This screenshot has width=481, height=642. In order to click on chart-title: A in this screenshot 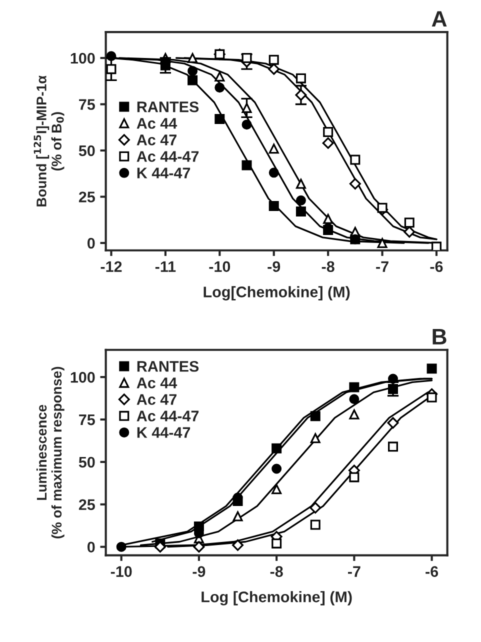, I will do `click(439, 19)`.